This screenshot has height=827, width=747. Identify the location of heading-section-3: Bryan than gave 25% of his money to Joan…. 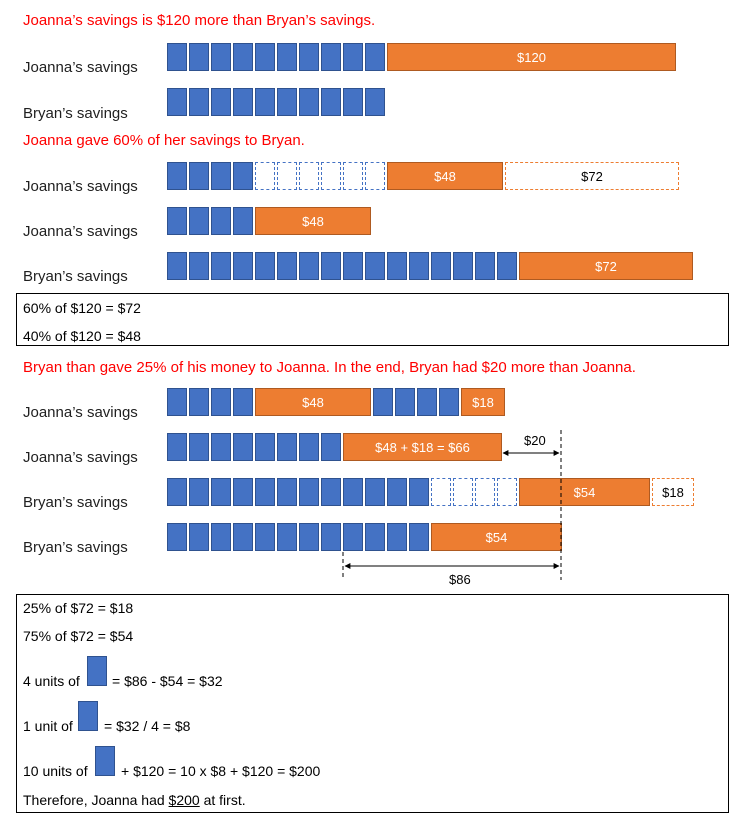
(329, 367).